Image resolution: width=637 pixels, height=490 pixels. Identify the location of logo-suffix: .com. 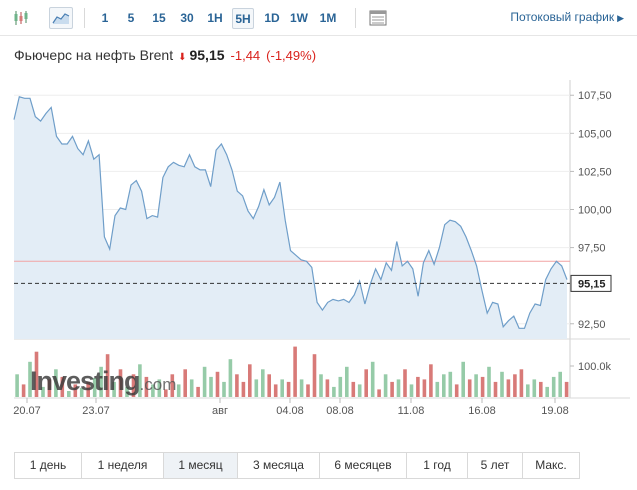
(158, 384).